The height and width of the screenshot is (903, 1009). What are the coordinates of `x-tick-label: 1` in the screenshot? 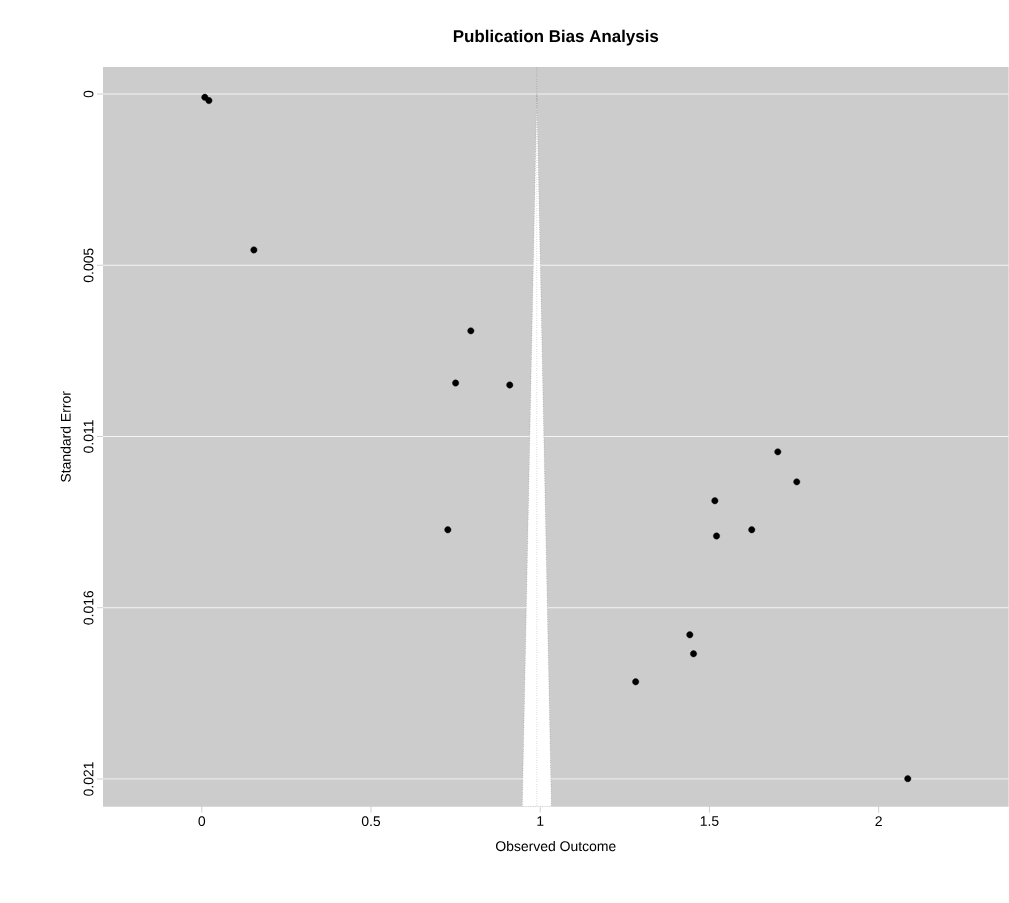 It's located at (540, 821).